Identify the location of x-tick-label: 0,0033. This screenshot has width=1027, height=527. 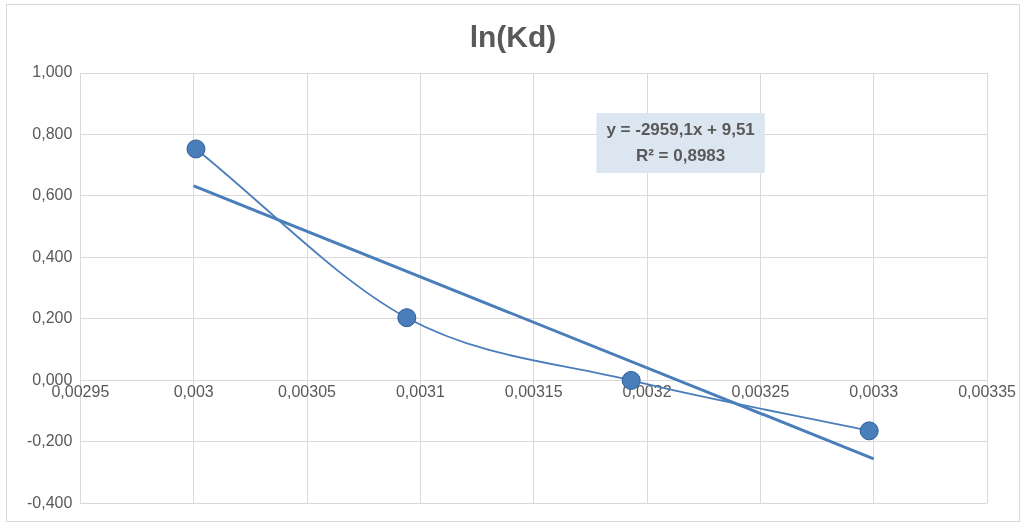
(874, 392).